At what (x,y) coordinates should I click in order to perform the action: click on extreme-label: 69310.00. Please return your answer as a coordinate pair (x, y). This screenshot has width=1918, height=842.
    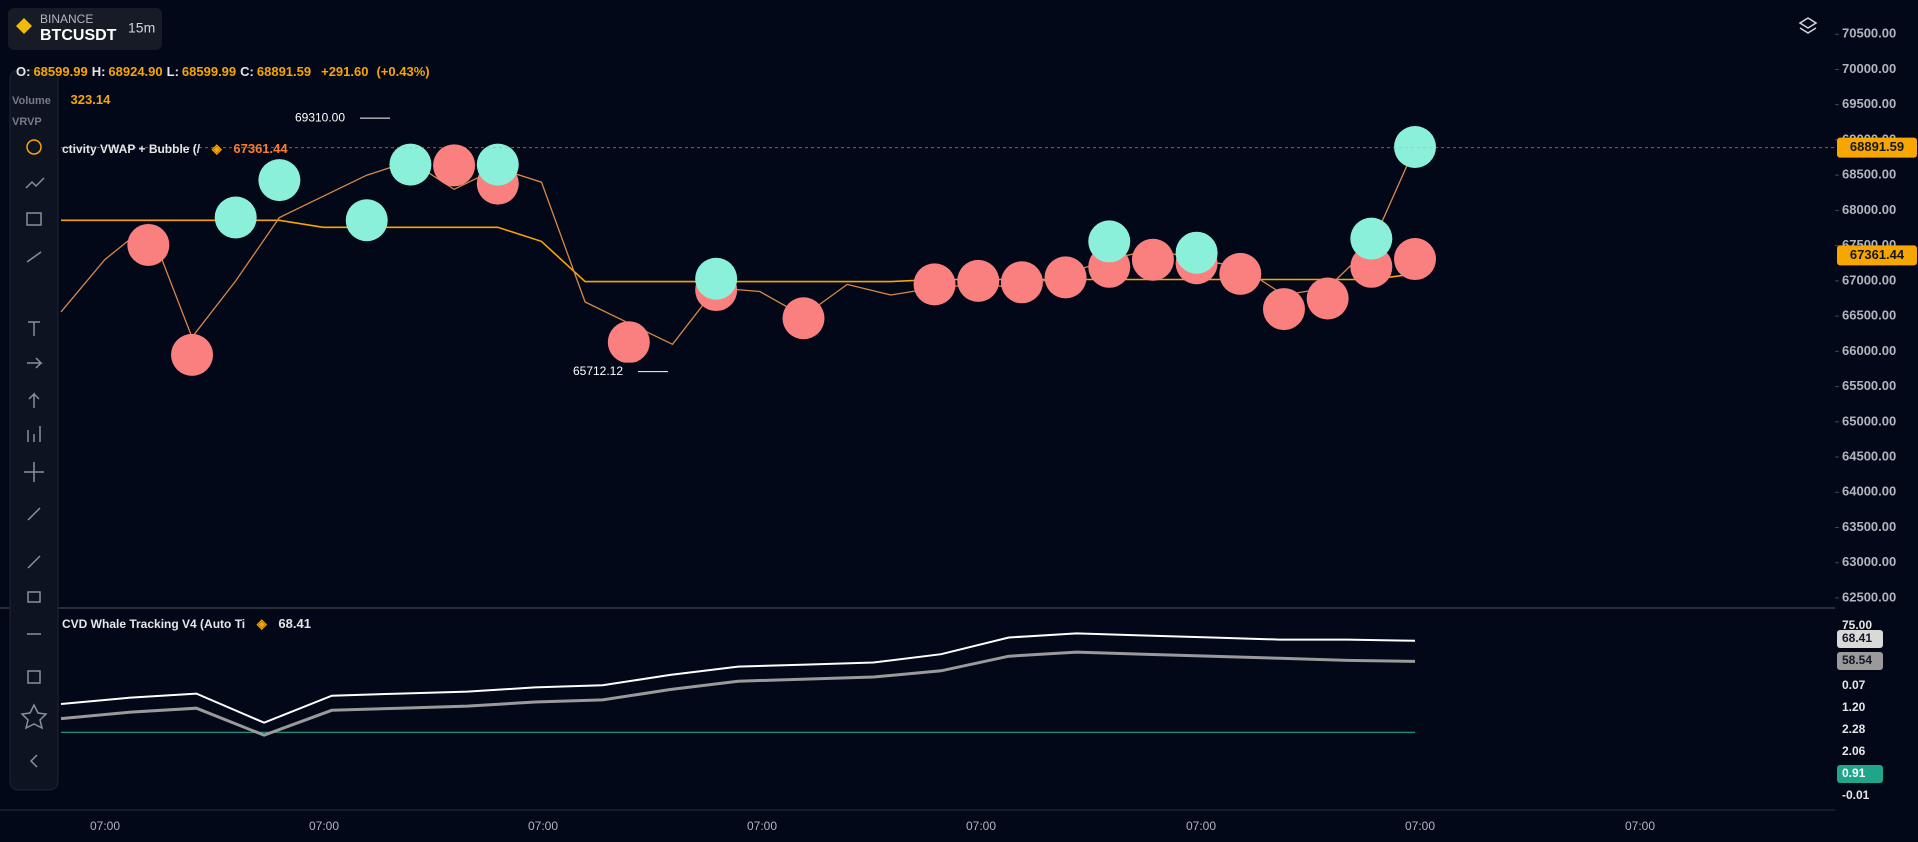
    Looking at the image, I should click on (320, 117).